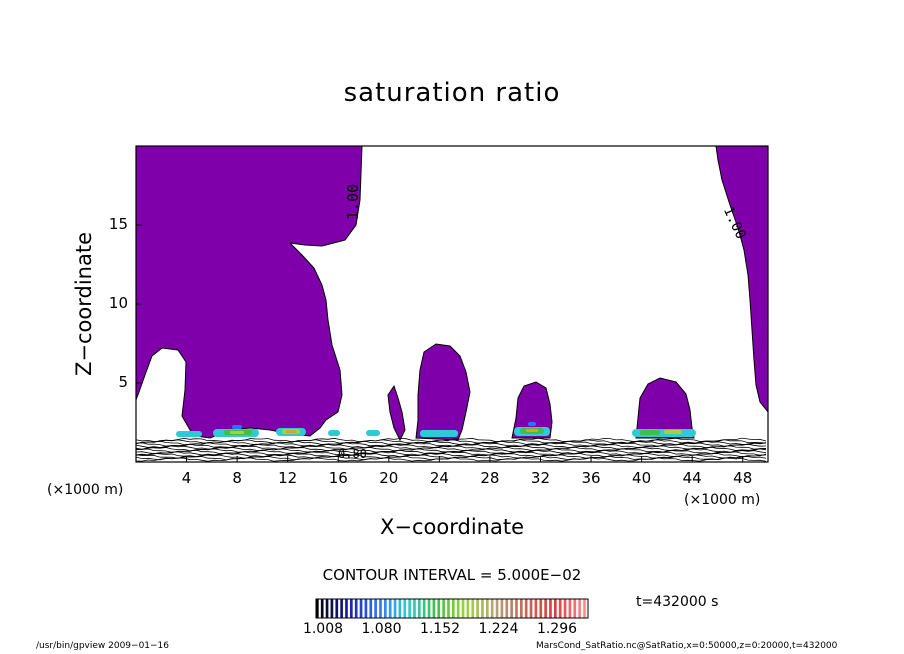  What do you see at coordinates (591, 478) in the screenshot?
I see `x-tick-label: 36` at bounding box center [591, 478].